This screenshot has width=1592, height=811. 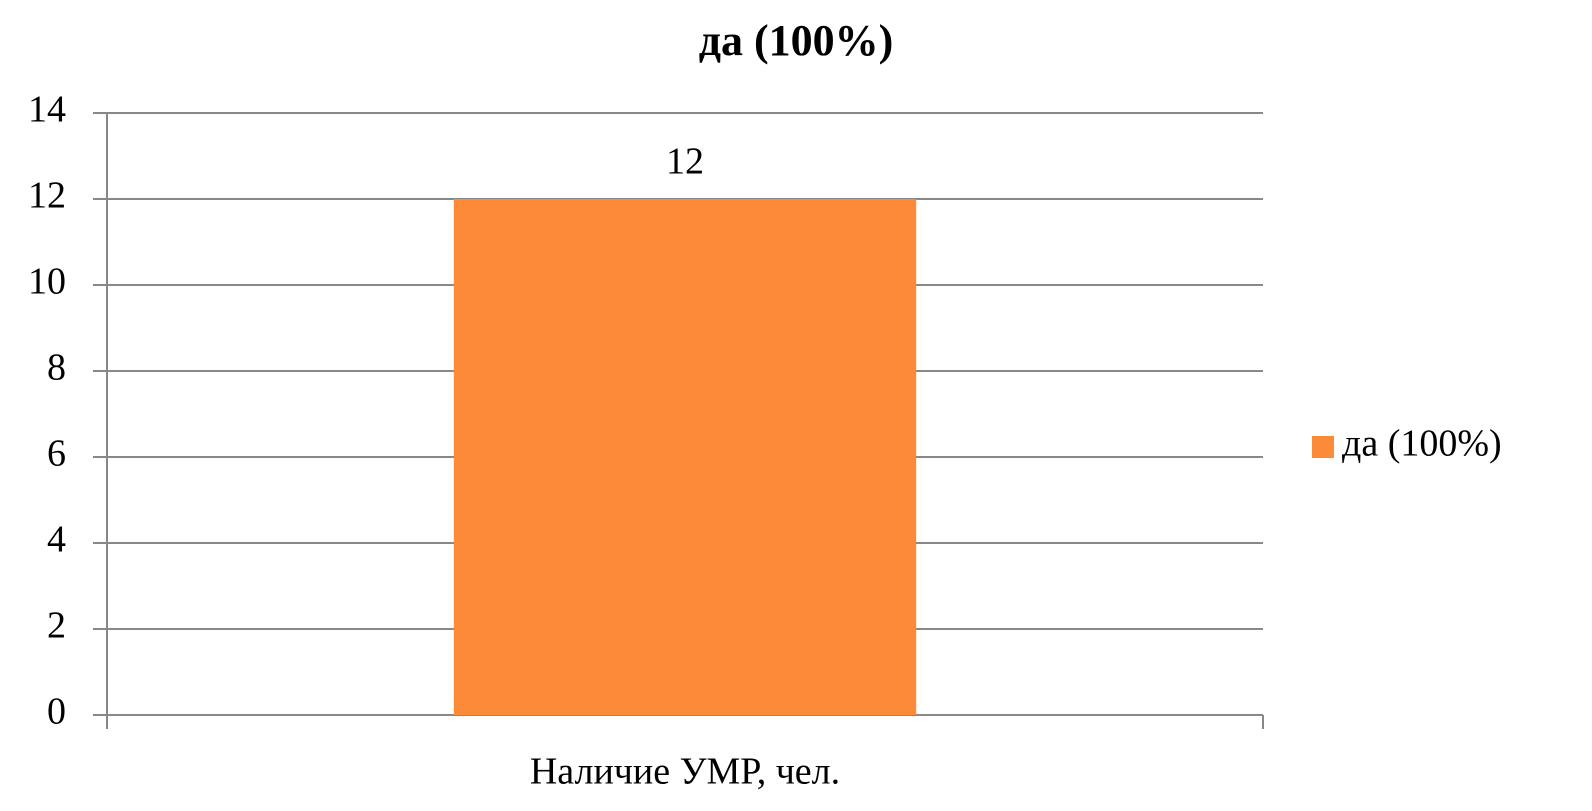 I want to click on legend-label: да (100%), so click(x=1422, y=444).